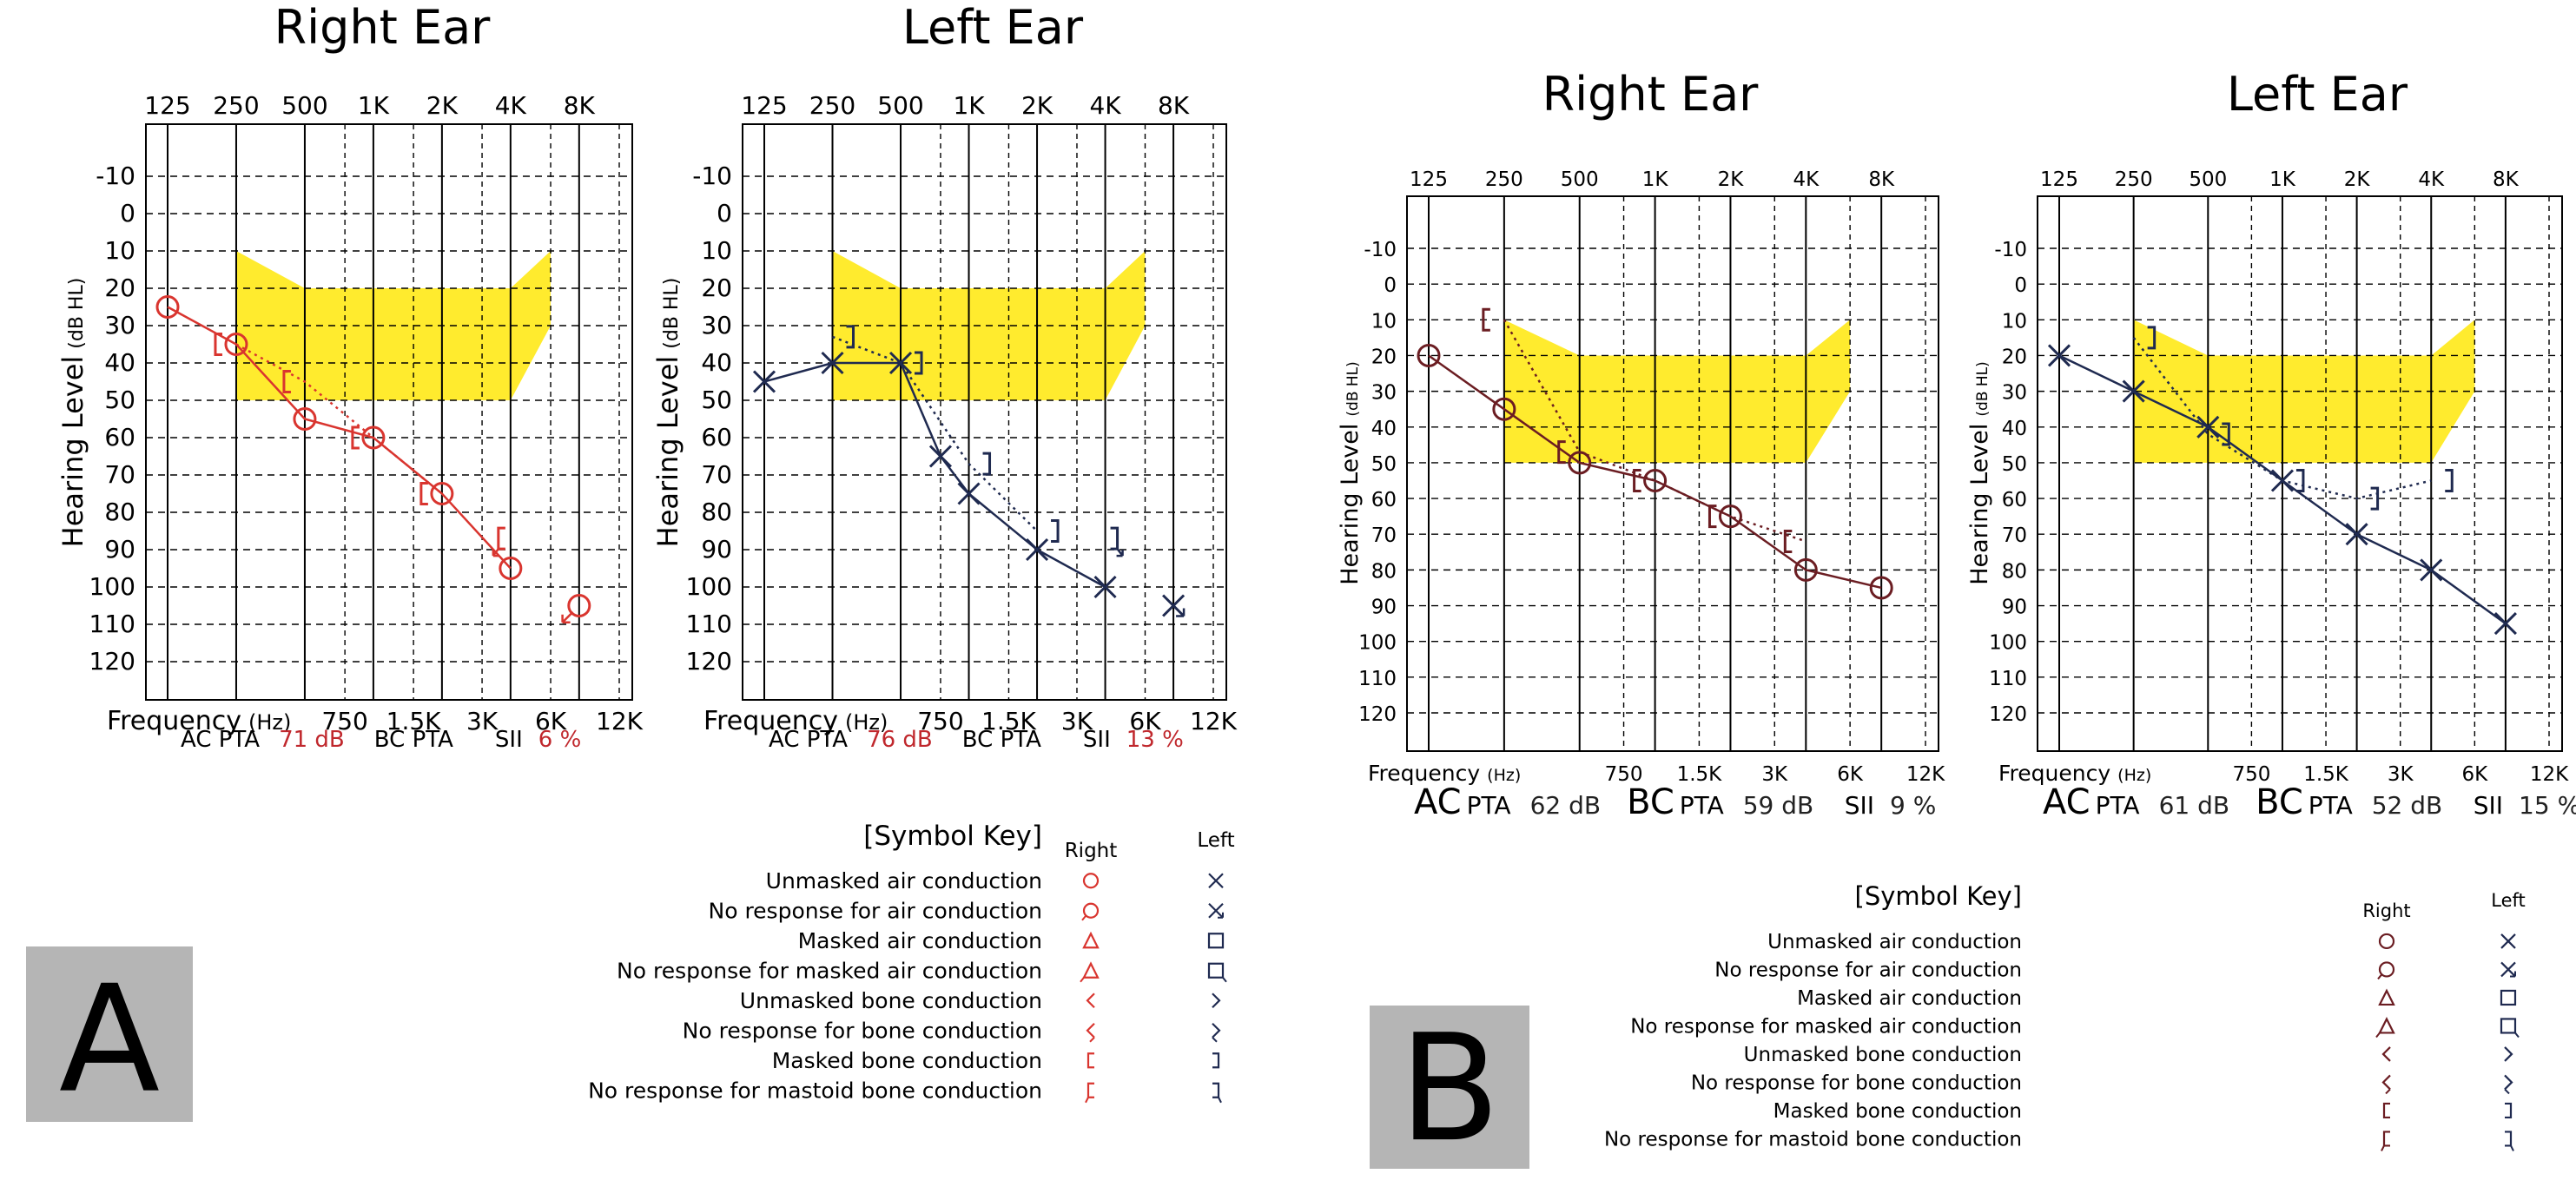  Describe the element at coordinates (1145, 721) in the screenshot. I see `bottom-tick-label: 6K` at that location.